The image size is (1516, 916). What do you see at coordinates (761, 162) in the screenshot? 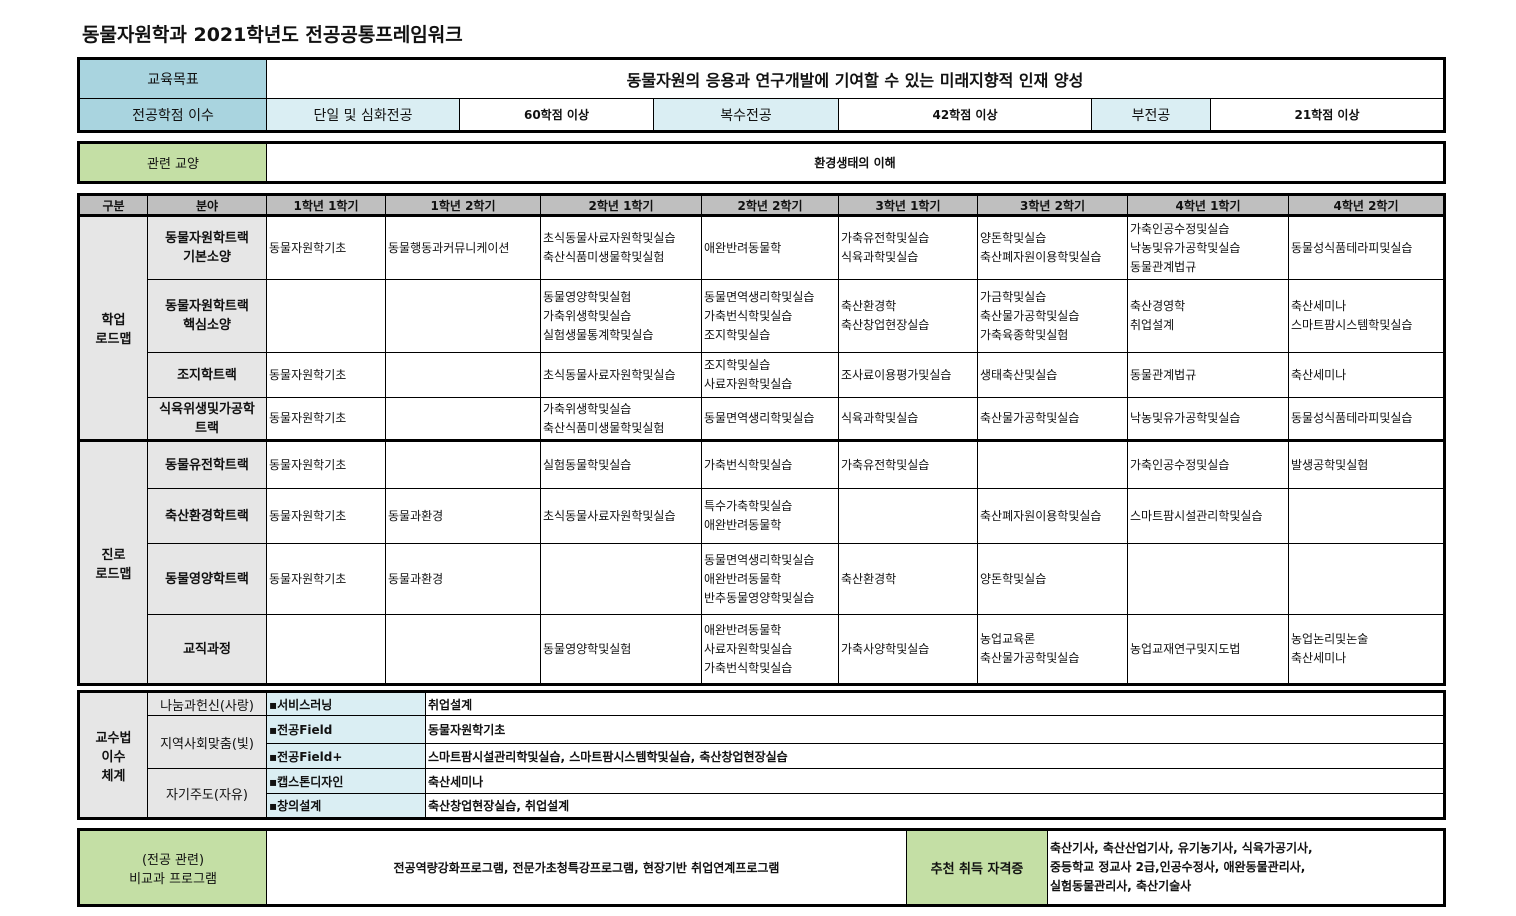
I see `liberal-table: 관련 교양 환경생태의 이해` at bounding box center [761, 162].